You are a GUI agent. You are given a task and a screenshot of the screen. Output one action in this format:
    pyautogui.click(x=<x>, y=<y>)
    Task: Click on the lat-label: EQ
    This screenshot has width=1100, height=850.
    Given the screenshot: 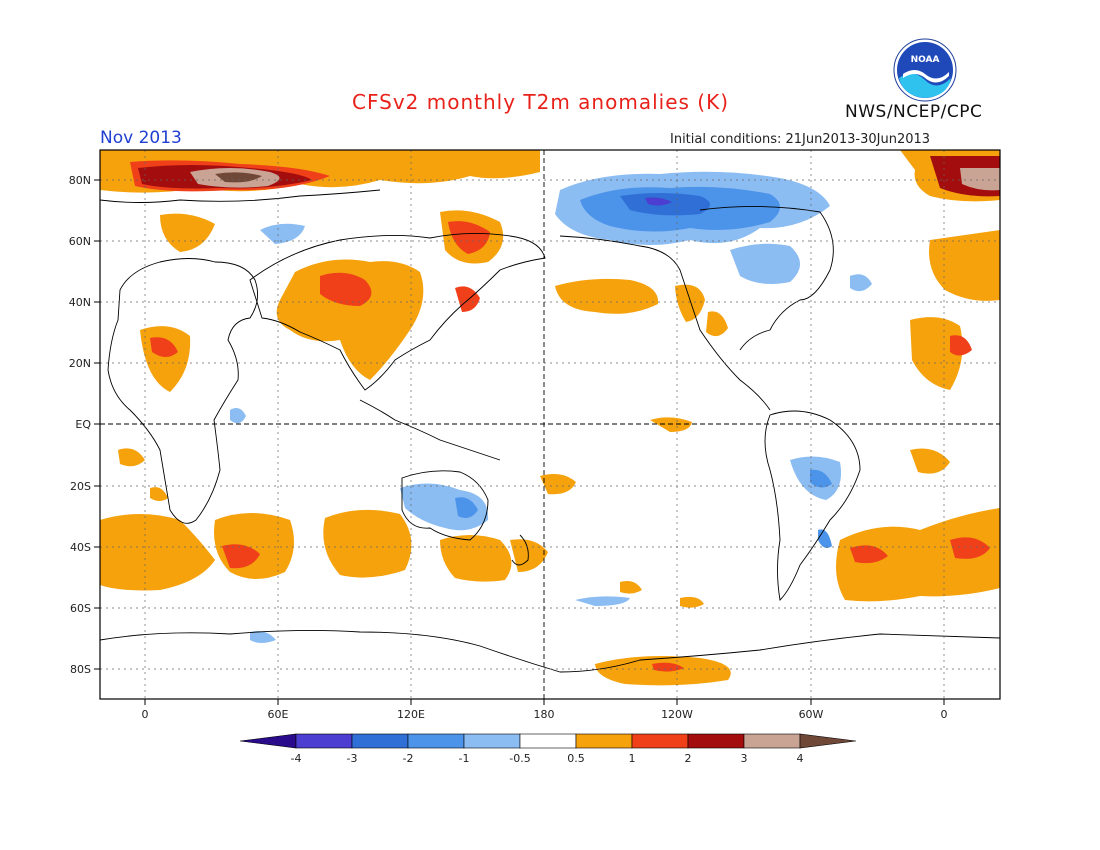 What is the action you would take?
    pyautogui.click(x=83, y=424)
    